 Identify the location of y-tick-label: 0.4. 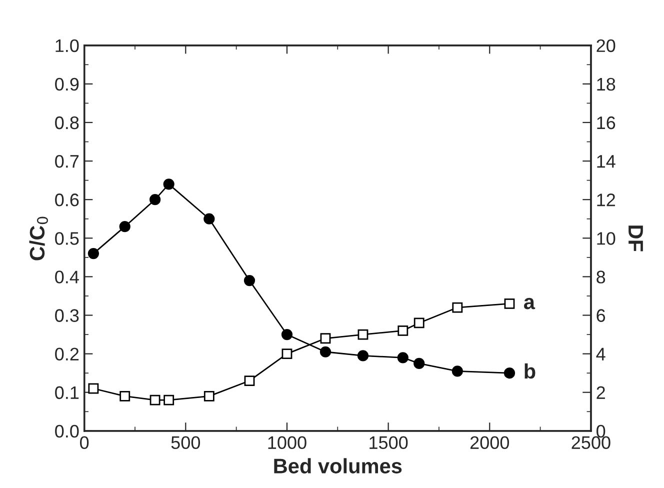
(67, 277).